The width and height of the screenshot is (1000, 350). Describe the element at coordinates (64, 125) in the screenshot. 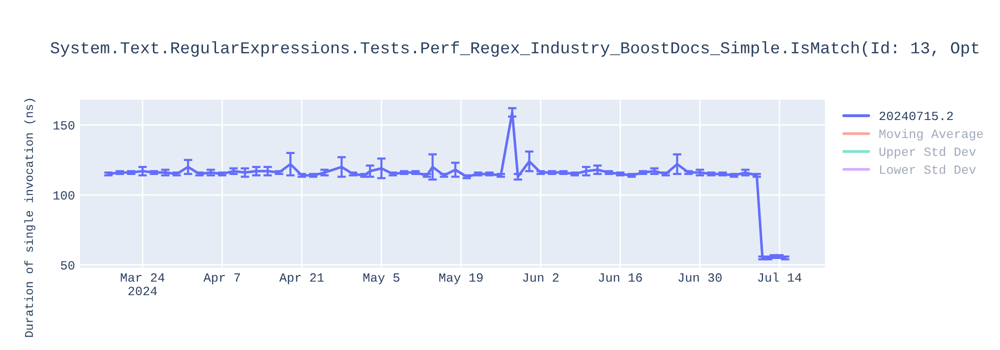

I see `y-tick-label: 150` at that location.